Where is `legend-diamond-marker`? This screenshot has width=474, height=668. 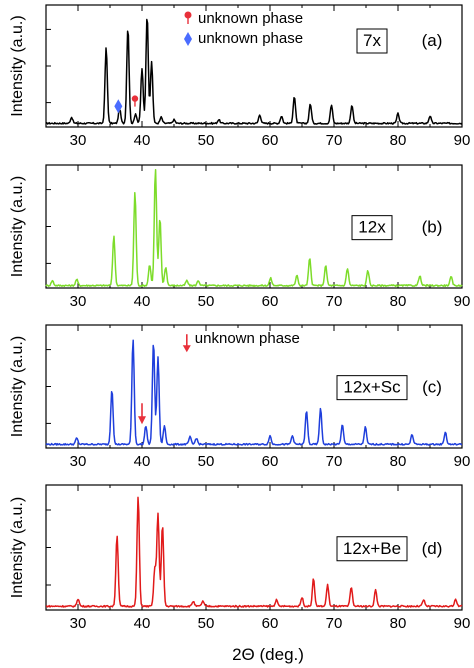 legend-diamond-marker is located at coordinates (188, 39).